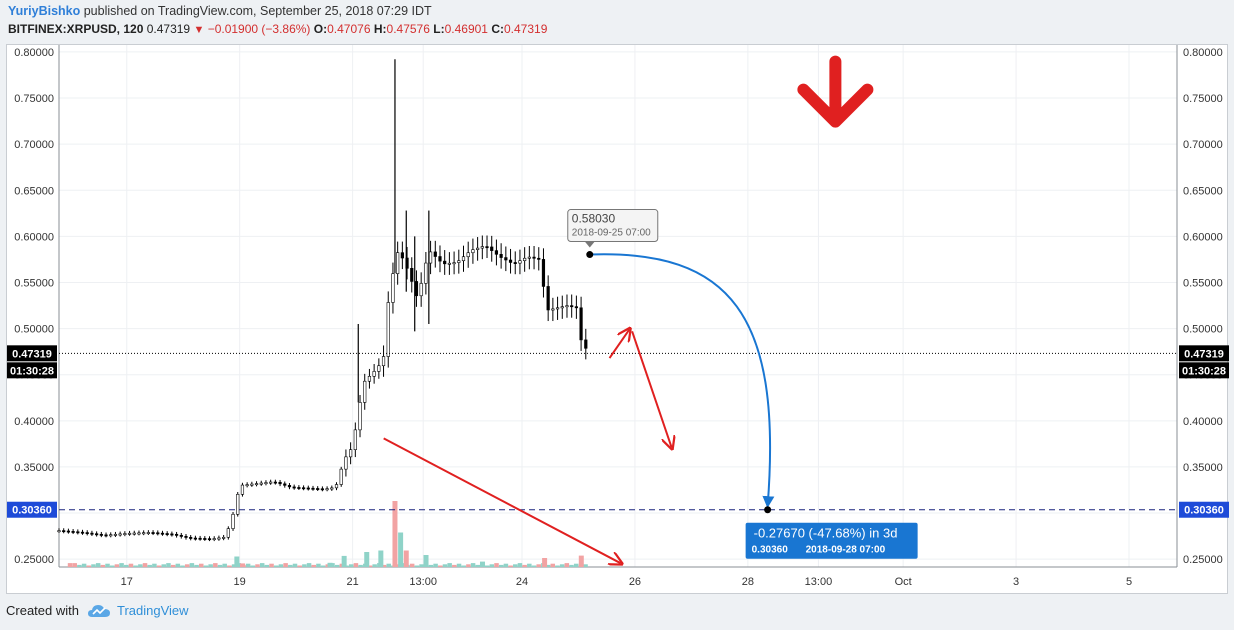 This screenshot has width=1234, height=630. What do you see at coordinates (1203, 330) in the screenshot?
I see `y-tick-label-right: 0.50000` at bounding box center [1203, 330].